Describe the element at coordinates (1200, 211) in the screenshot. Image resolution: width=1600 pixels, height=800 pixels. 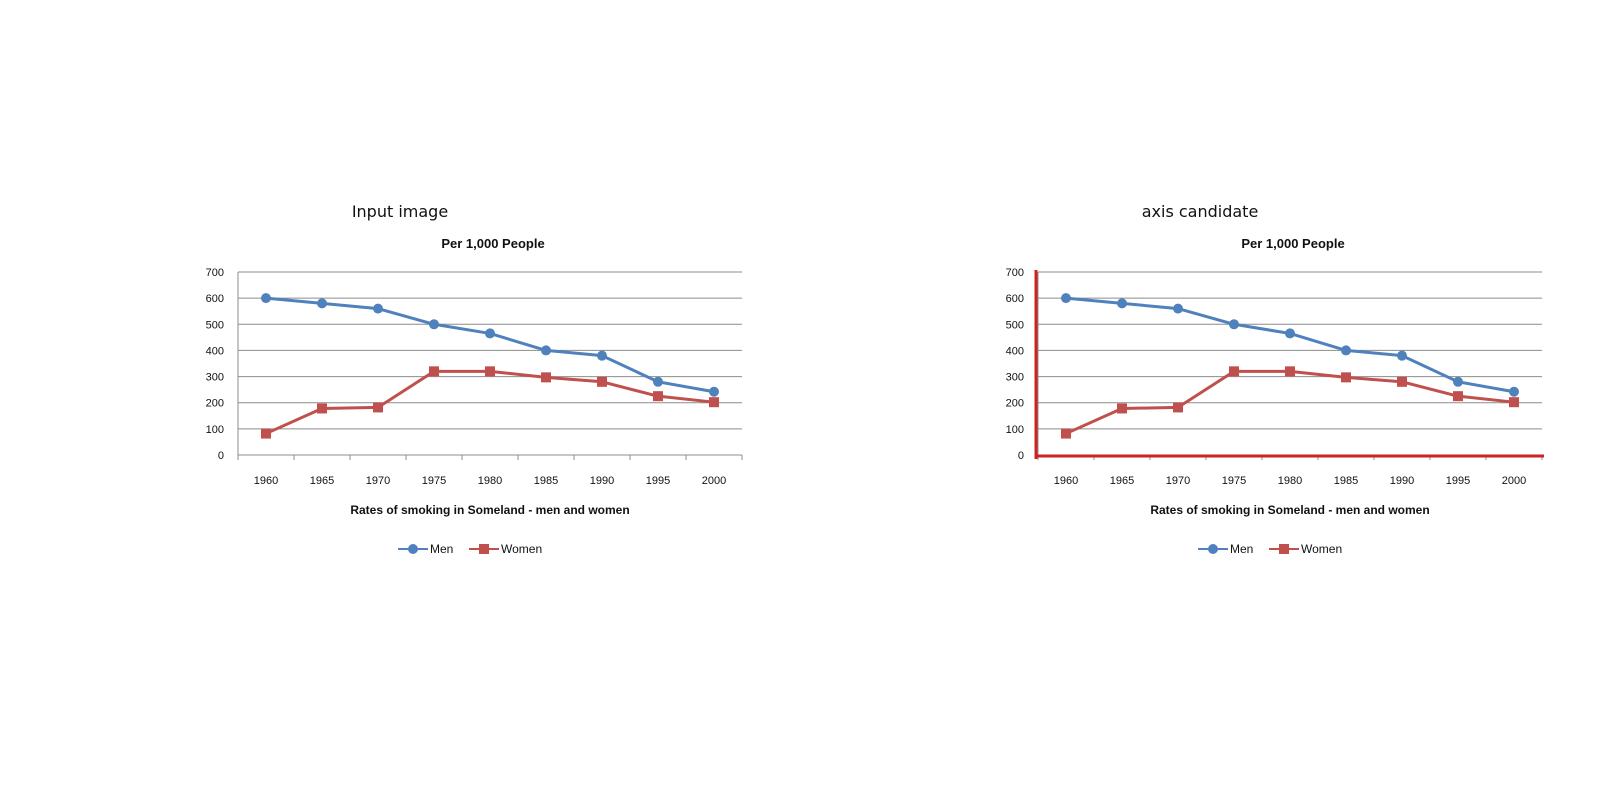
I see `panel-heading: axis candidate` at that location.